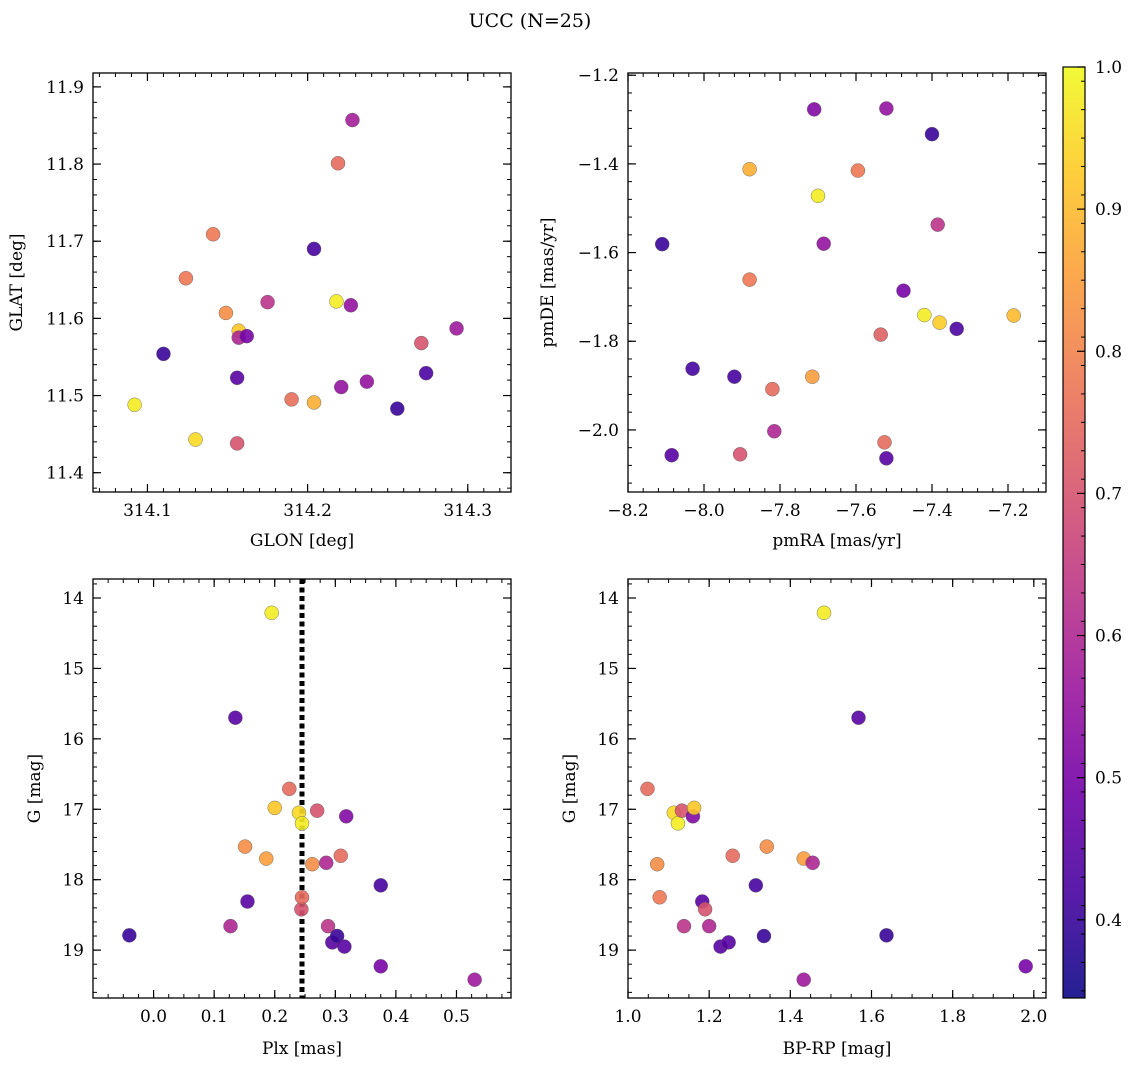 Image resolution: width=1136 pixels, height=1067 pixels. What do you see at coordinates (598, 76) in the screenshot?
I see `y-tick-label: −1.2` at bounding box center [598, 76].